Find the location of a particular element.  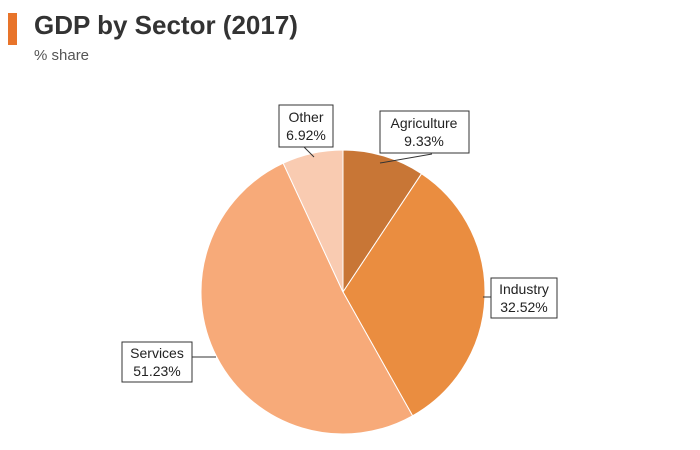

title-accent-bar is located at coordinates (12, 29).